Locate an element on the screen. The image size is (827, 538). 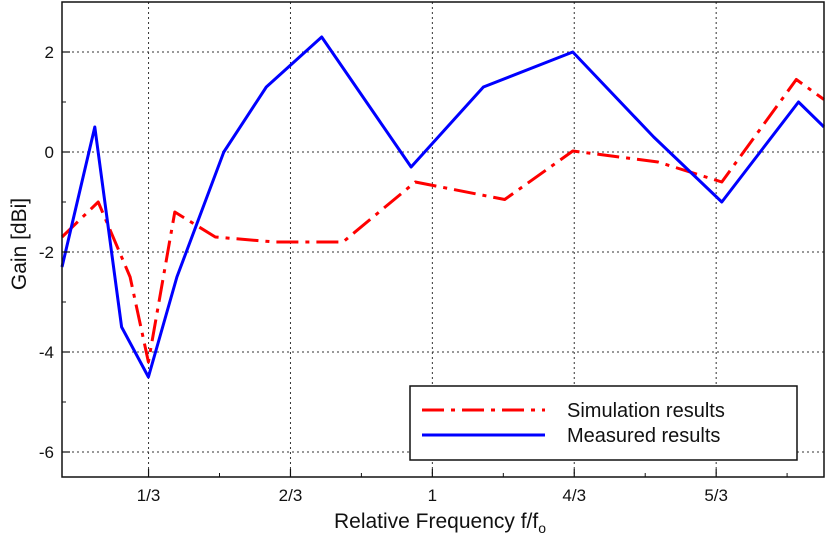
x-tick-label: 1/3 is located at coordinates (149, 495).